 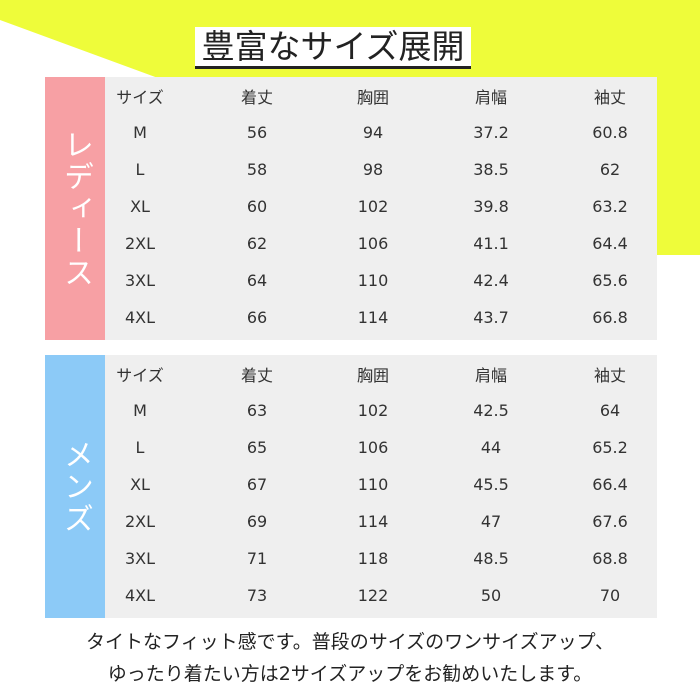 What do you see at coordinates (373, 132) in the screenshot?
I see `table-cell: 94` at bounding box center [373, 132].